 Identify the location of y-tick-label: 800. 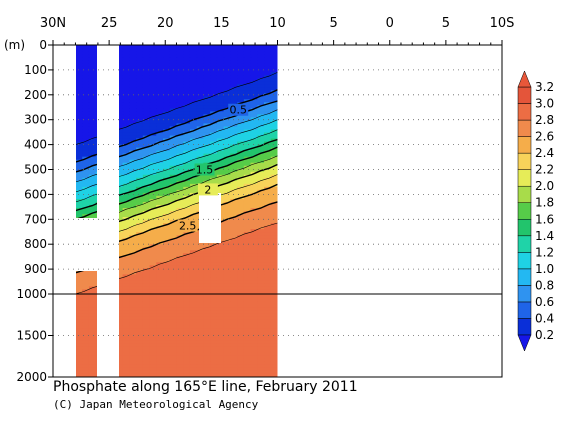
(35, 244).